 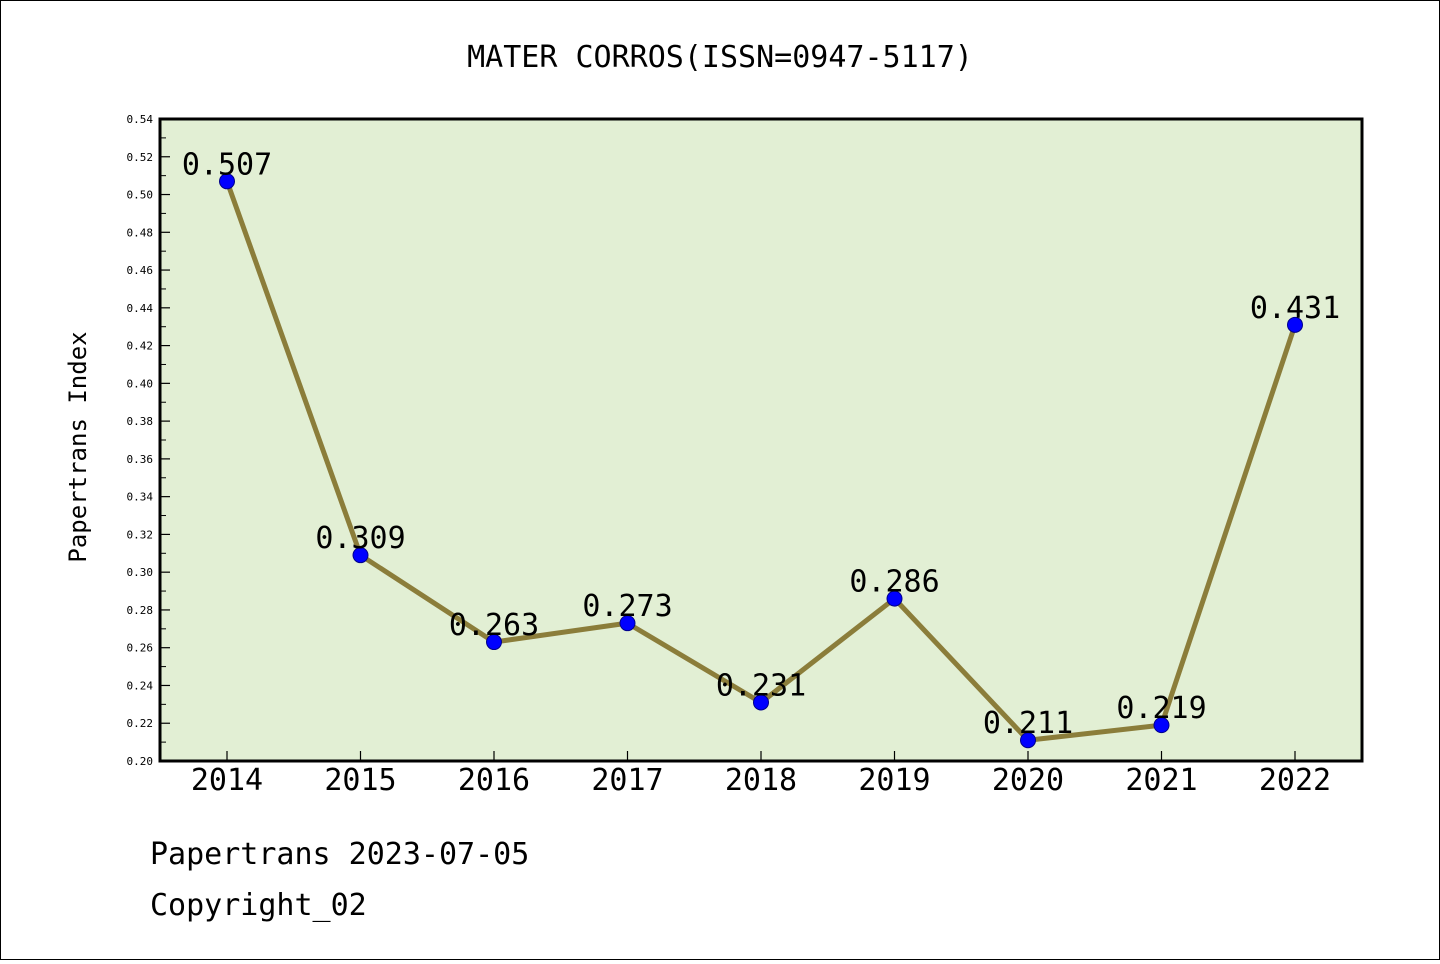 What do you see at coordinates (1295, 308) in the screenshot?
I see `data-label: 0.431` at bounding box center [1295, 308].